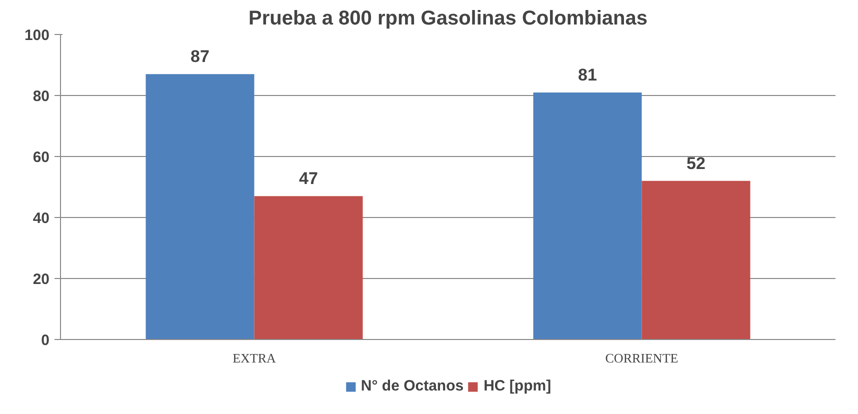 This screenshot has height=414, width=858. What do you see at coordinates (412, 386) in the screenshot?
I see `legend-label: N° de Octanos` at bounding box center [412, 386].